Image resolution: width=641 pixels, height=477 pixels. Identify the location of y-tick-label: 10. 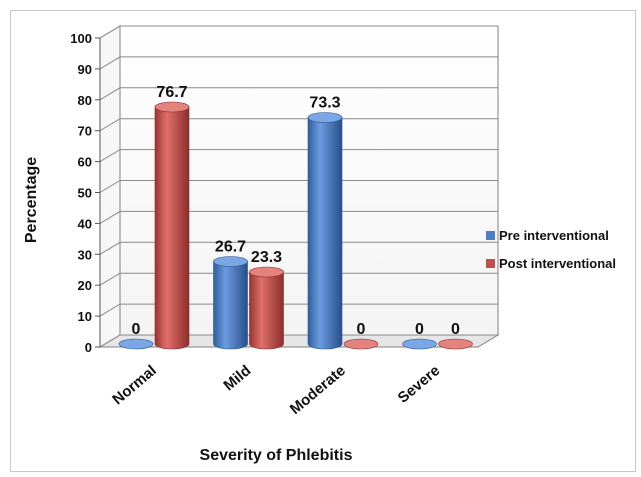
(85, 316).